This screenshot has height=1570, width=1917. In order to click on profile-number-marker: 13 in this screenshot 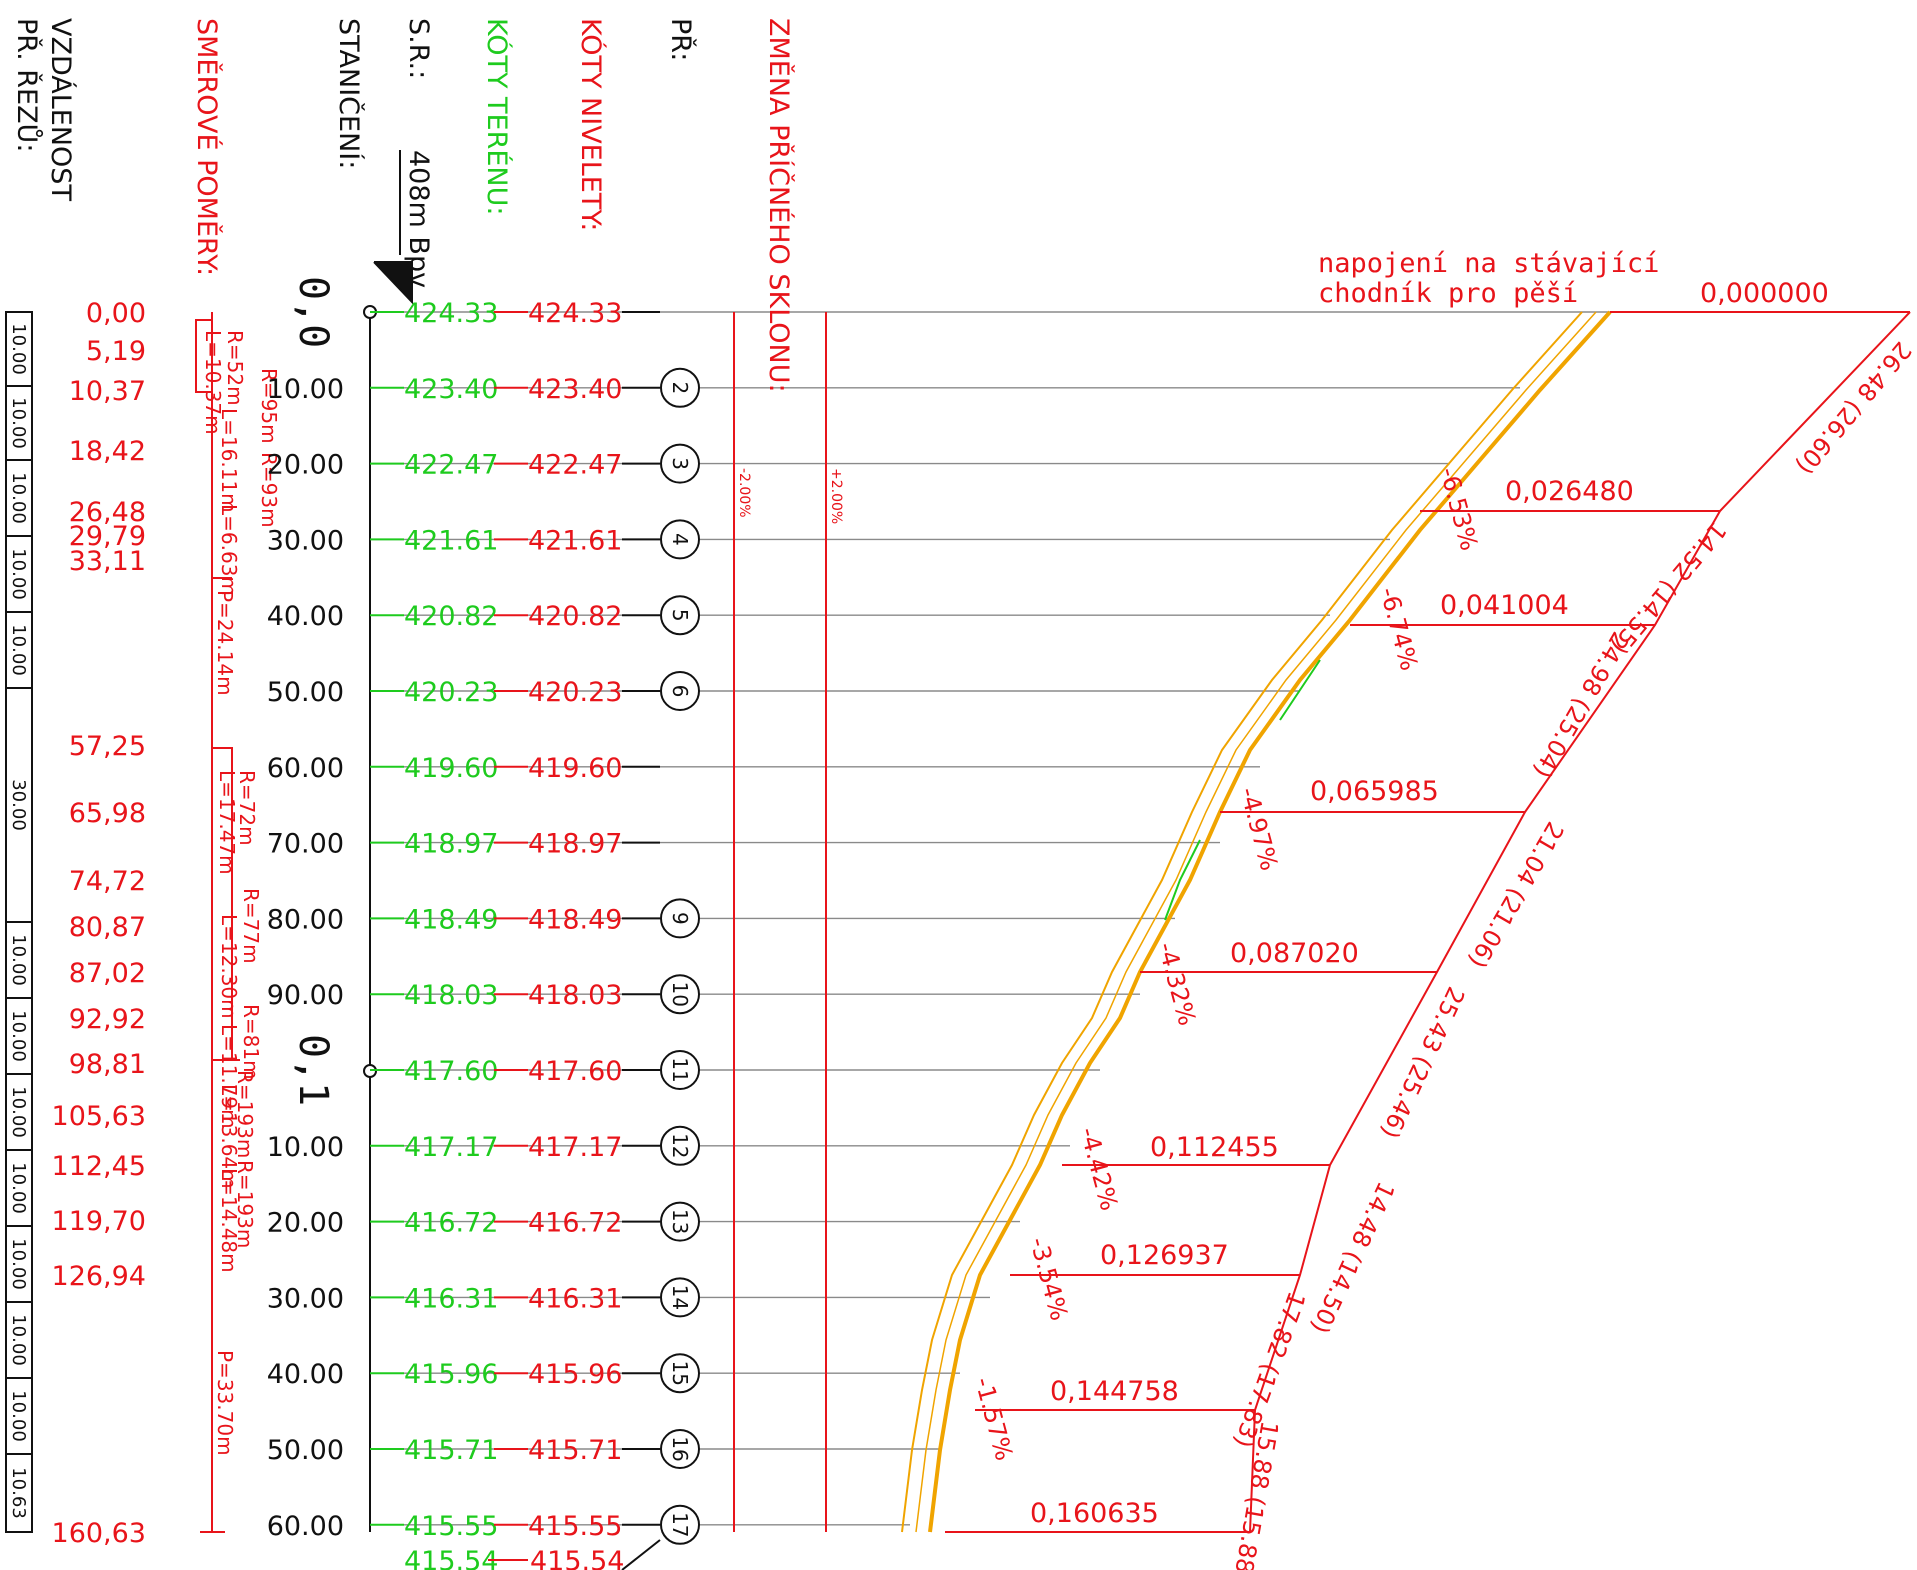, I will do `click(680, 1221)`.